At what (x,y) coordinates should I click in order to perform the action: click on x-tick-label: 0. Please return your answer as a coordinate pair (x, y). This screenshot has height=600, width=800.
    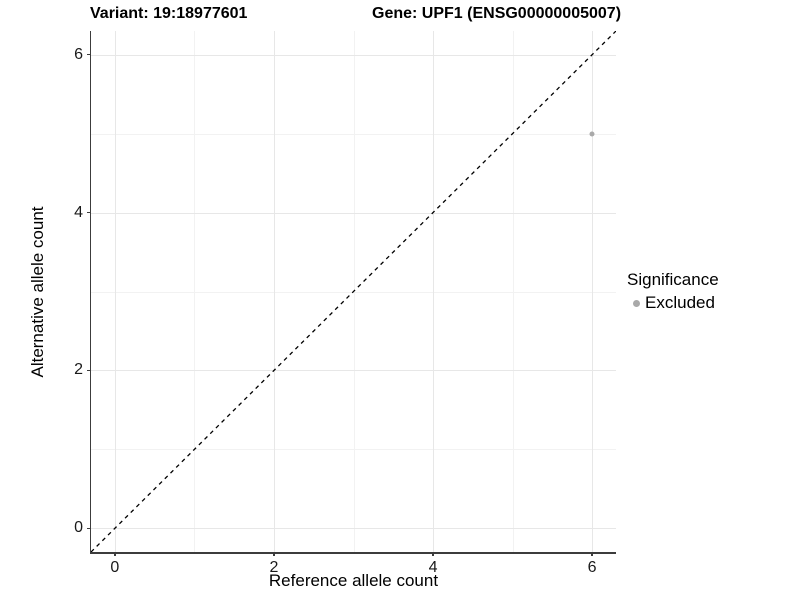
    Looking at the image, I should click on (115, 567).